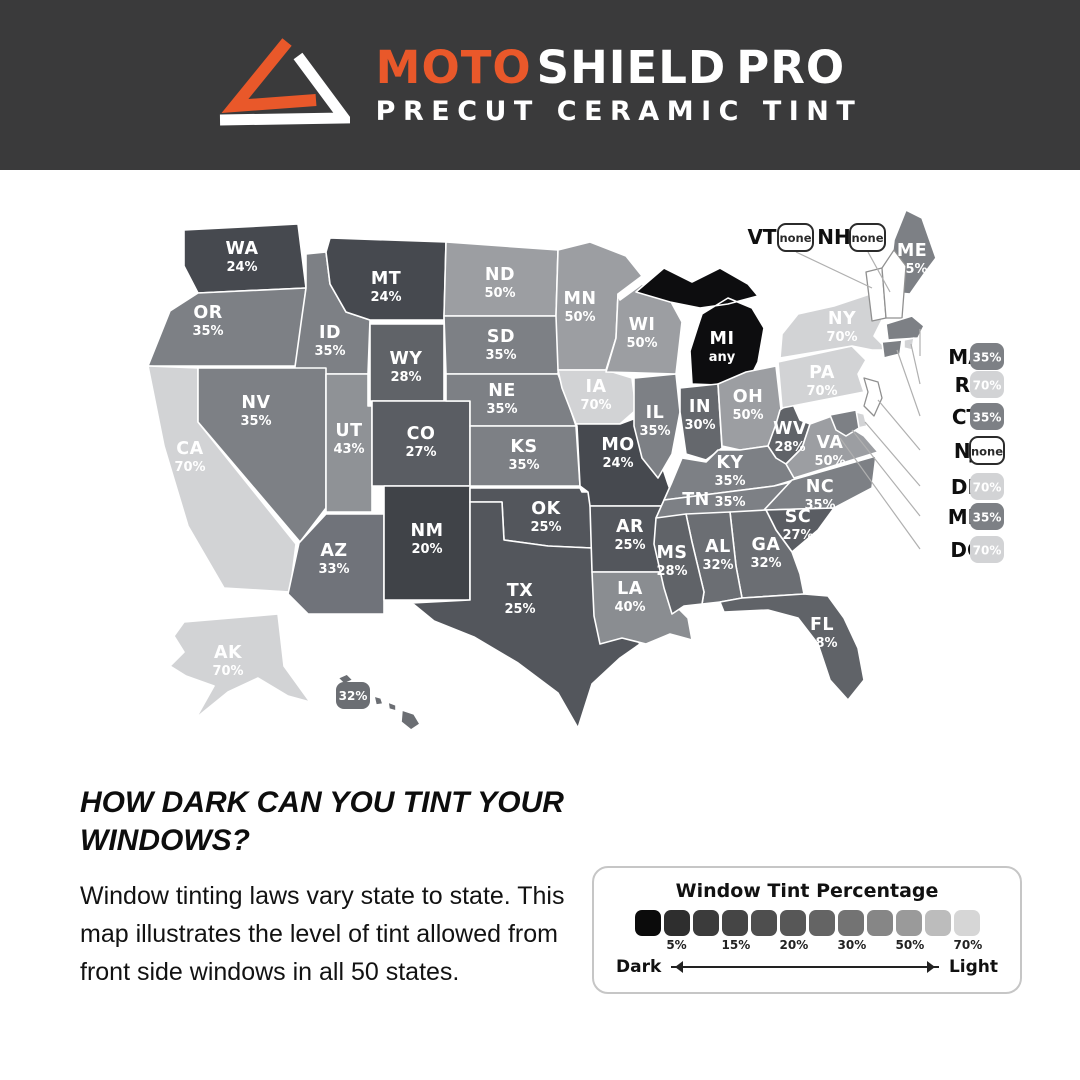 Image resolution: width=1080 pixels, height=1080 pixels. I want to click on state-MA, so click(905, 328).